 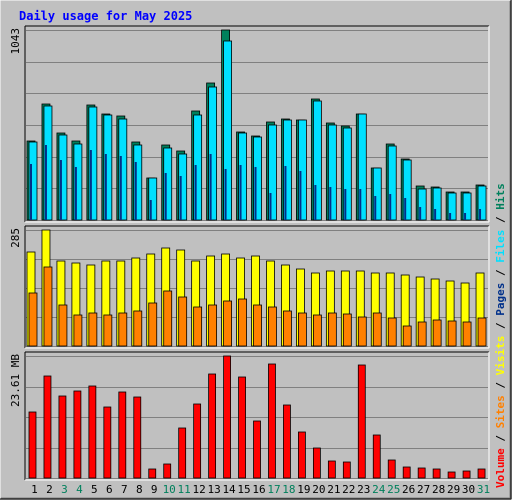 What do you see at coordinates (468, 489) in the screenshot?
I see `x-tick-label: 30` at bounding box center [468, 489].